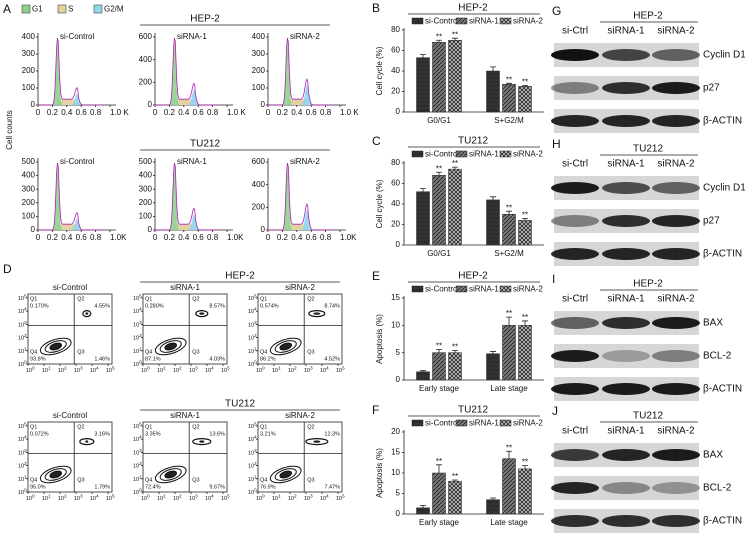 The image size is (745, 535). Describe the element at coordinates (398, 493) in the screenshot. I see `y-tick-label: 5` at that location.